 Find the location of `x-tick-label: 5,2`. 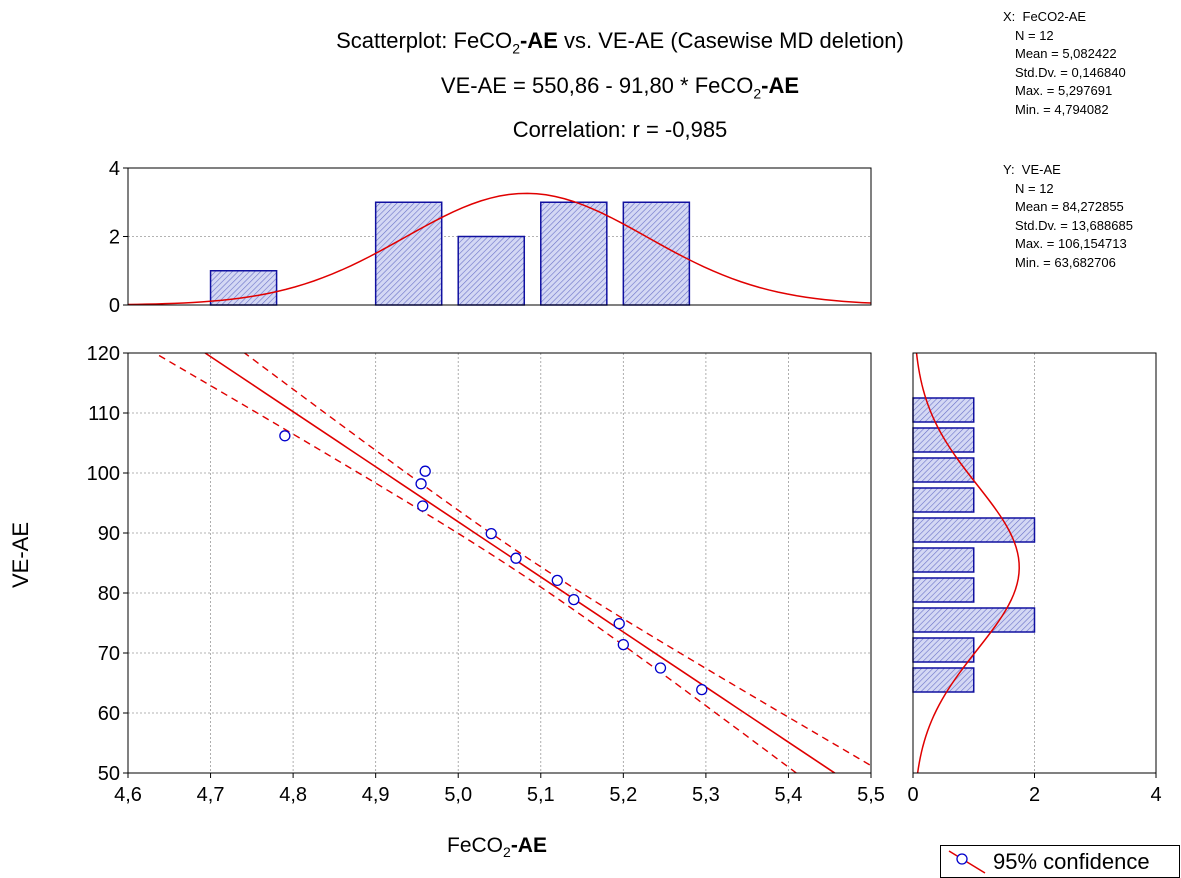

x-tick-label: 5,2 is located at coordinates (623, 795).